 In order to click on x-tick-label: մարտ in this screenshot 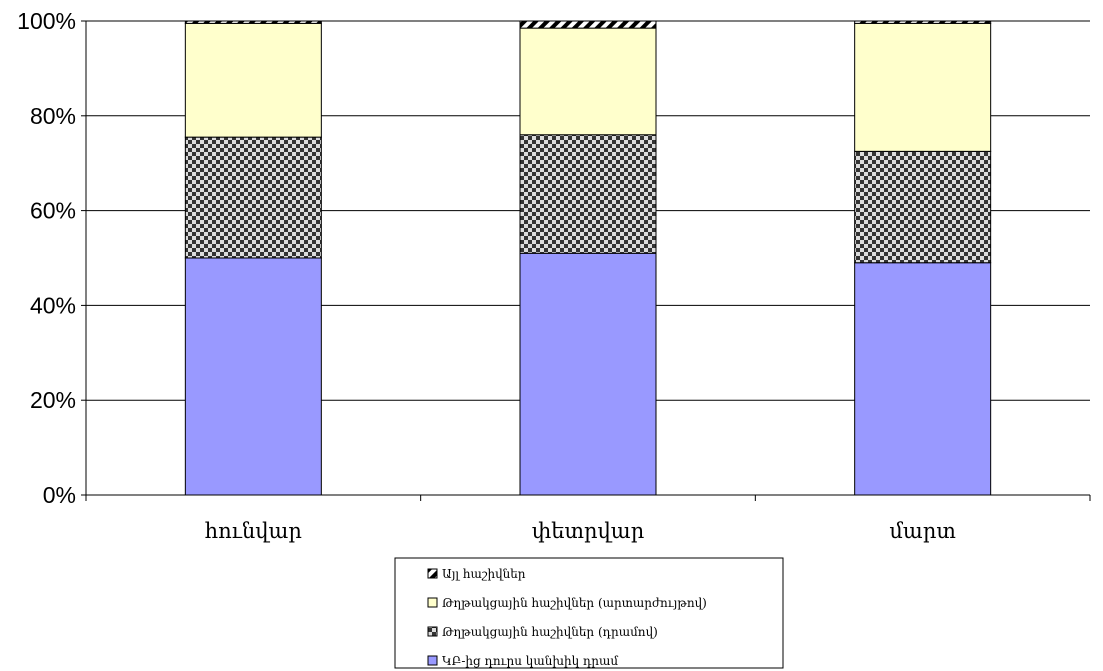, I will do `click(922, 531)`.